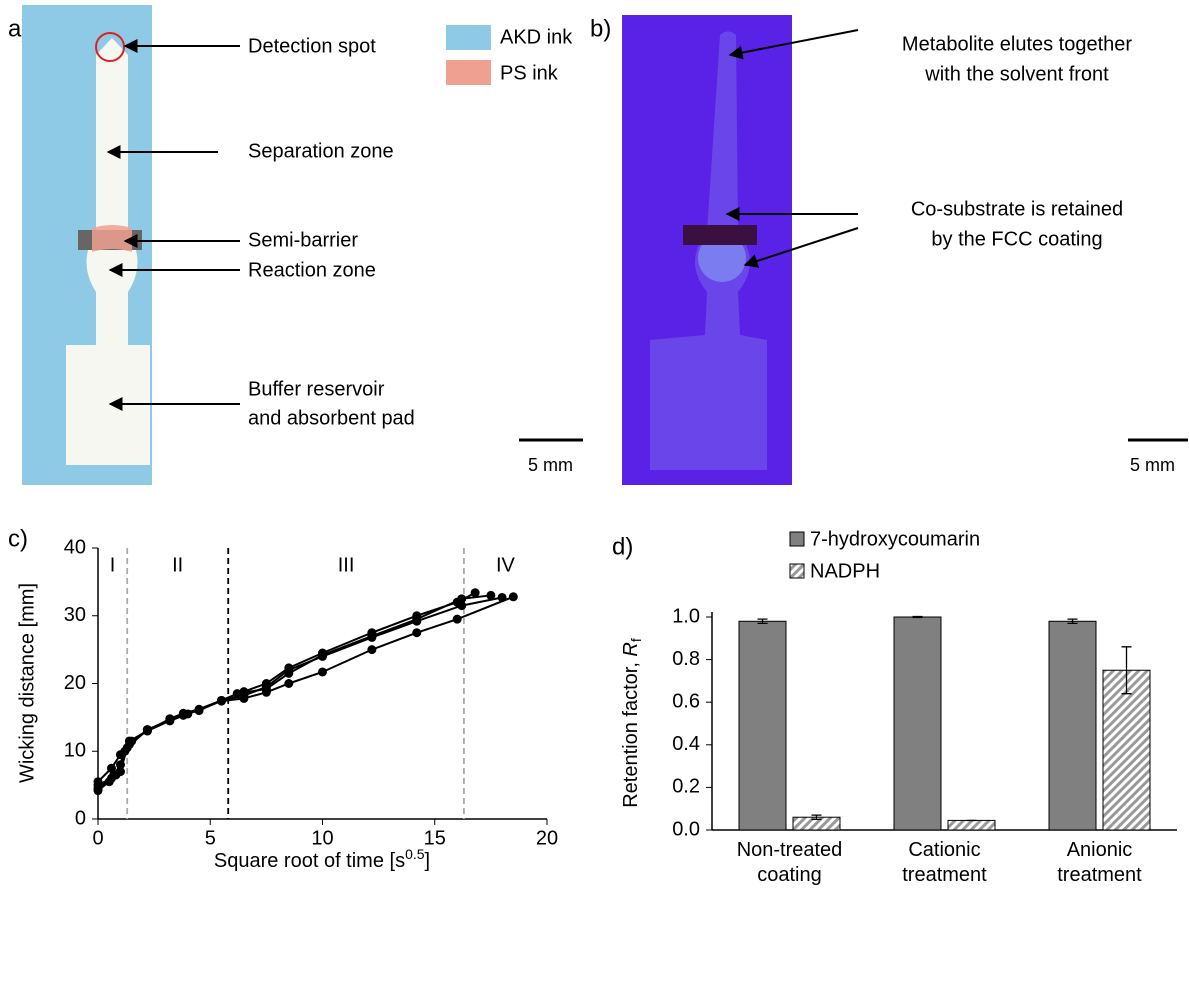  I want to click on y-label-symbol: R, so click(631, 649).